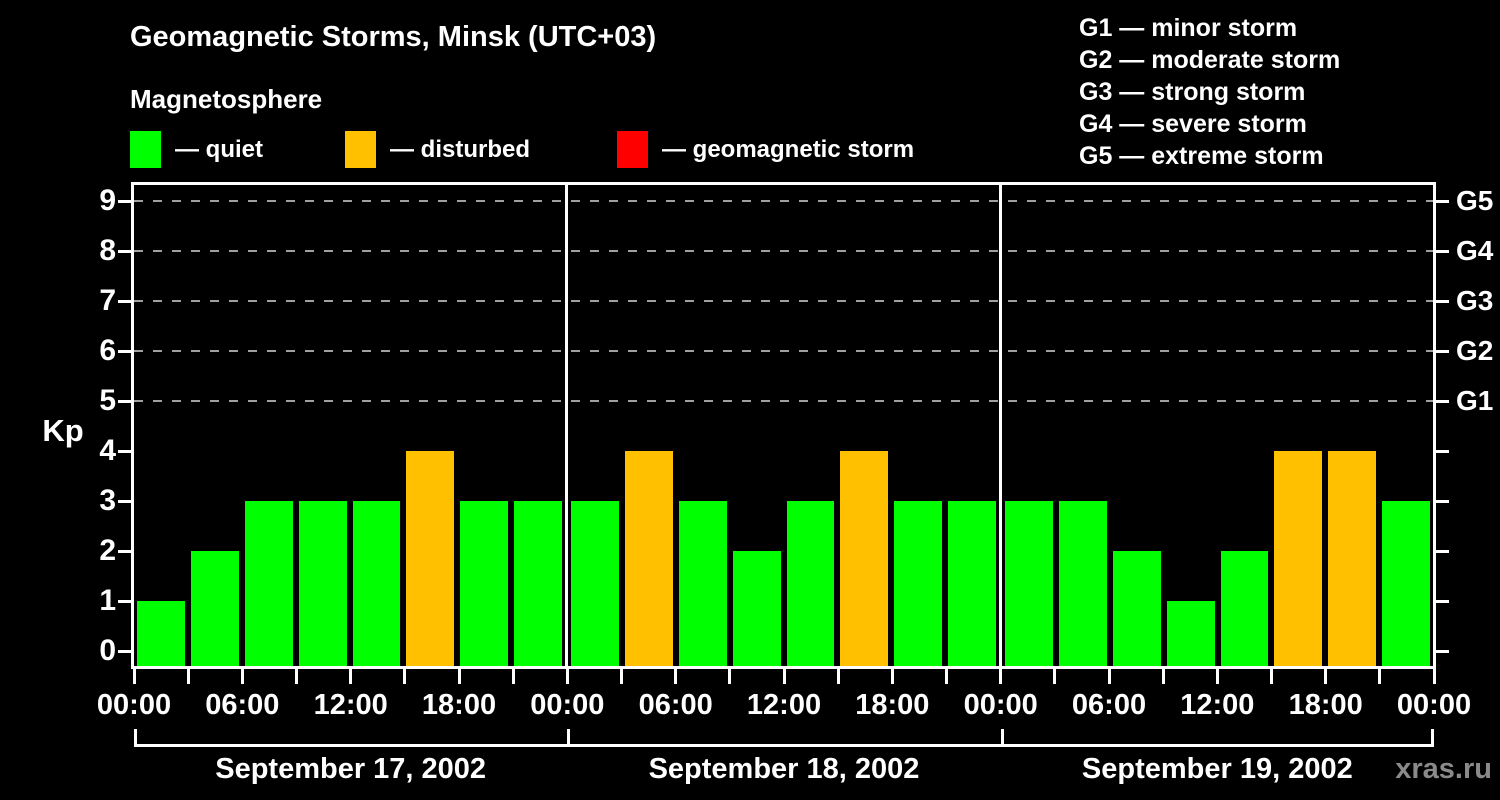 The height and width of the screenshot is (800, 1500). What do you see at coordinates (783, 401) in the screenshot?
I see `gridline-kp5` at bounding box center [783, 401].